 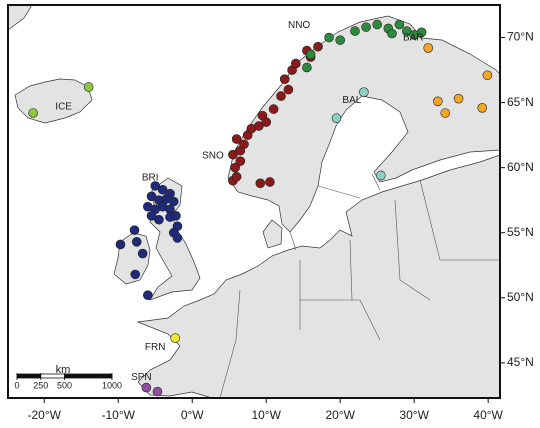 I want to click on region-label: SPN, so click(x=141, y=377).